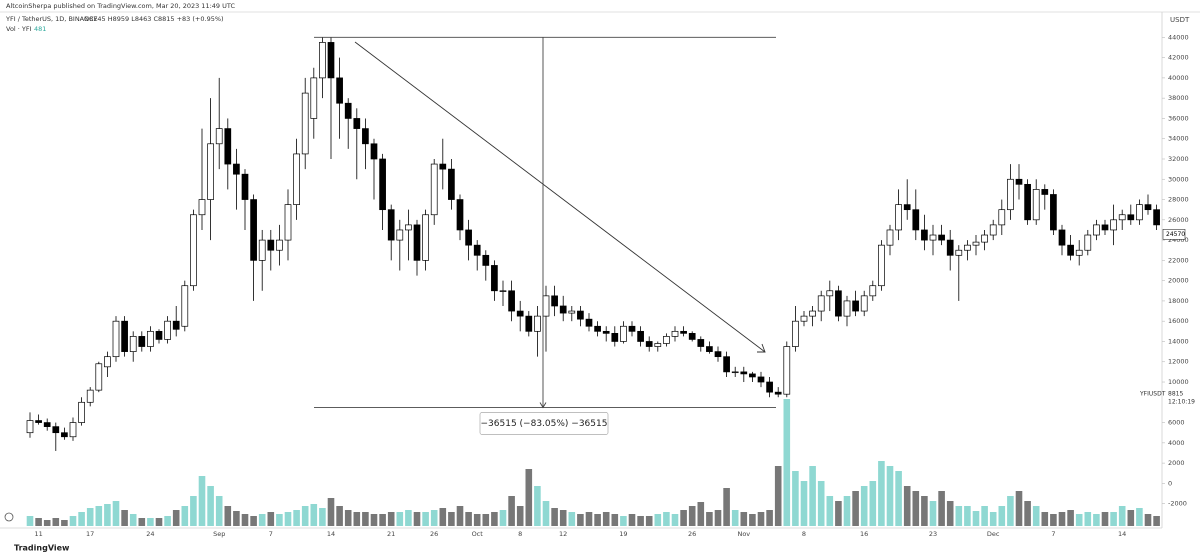 The height and width of the screenshot is (556, 1200). Describe the element at coordinates (1152, 394) in the screenshot. I see `symbol-label: YFIUSDT` at that location.